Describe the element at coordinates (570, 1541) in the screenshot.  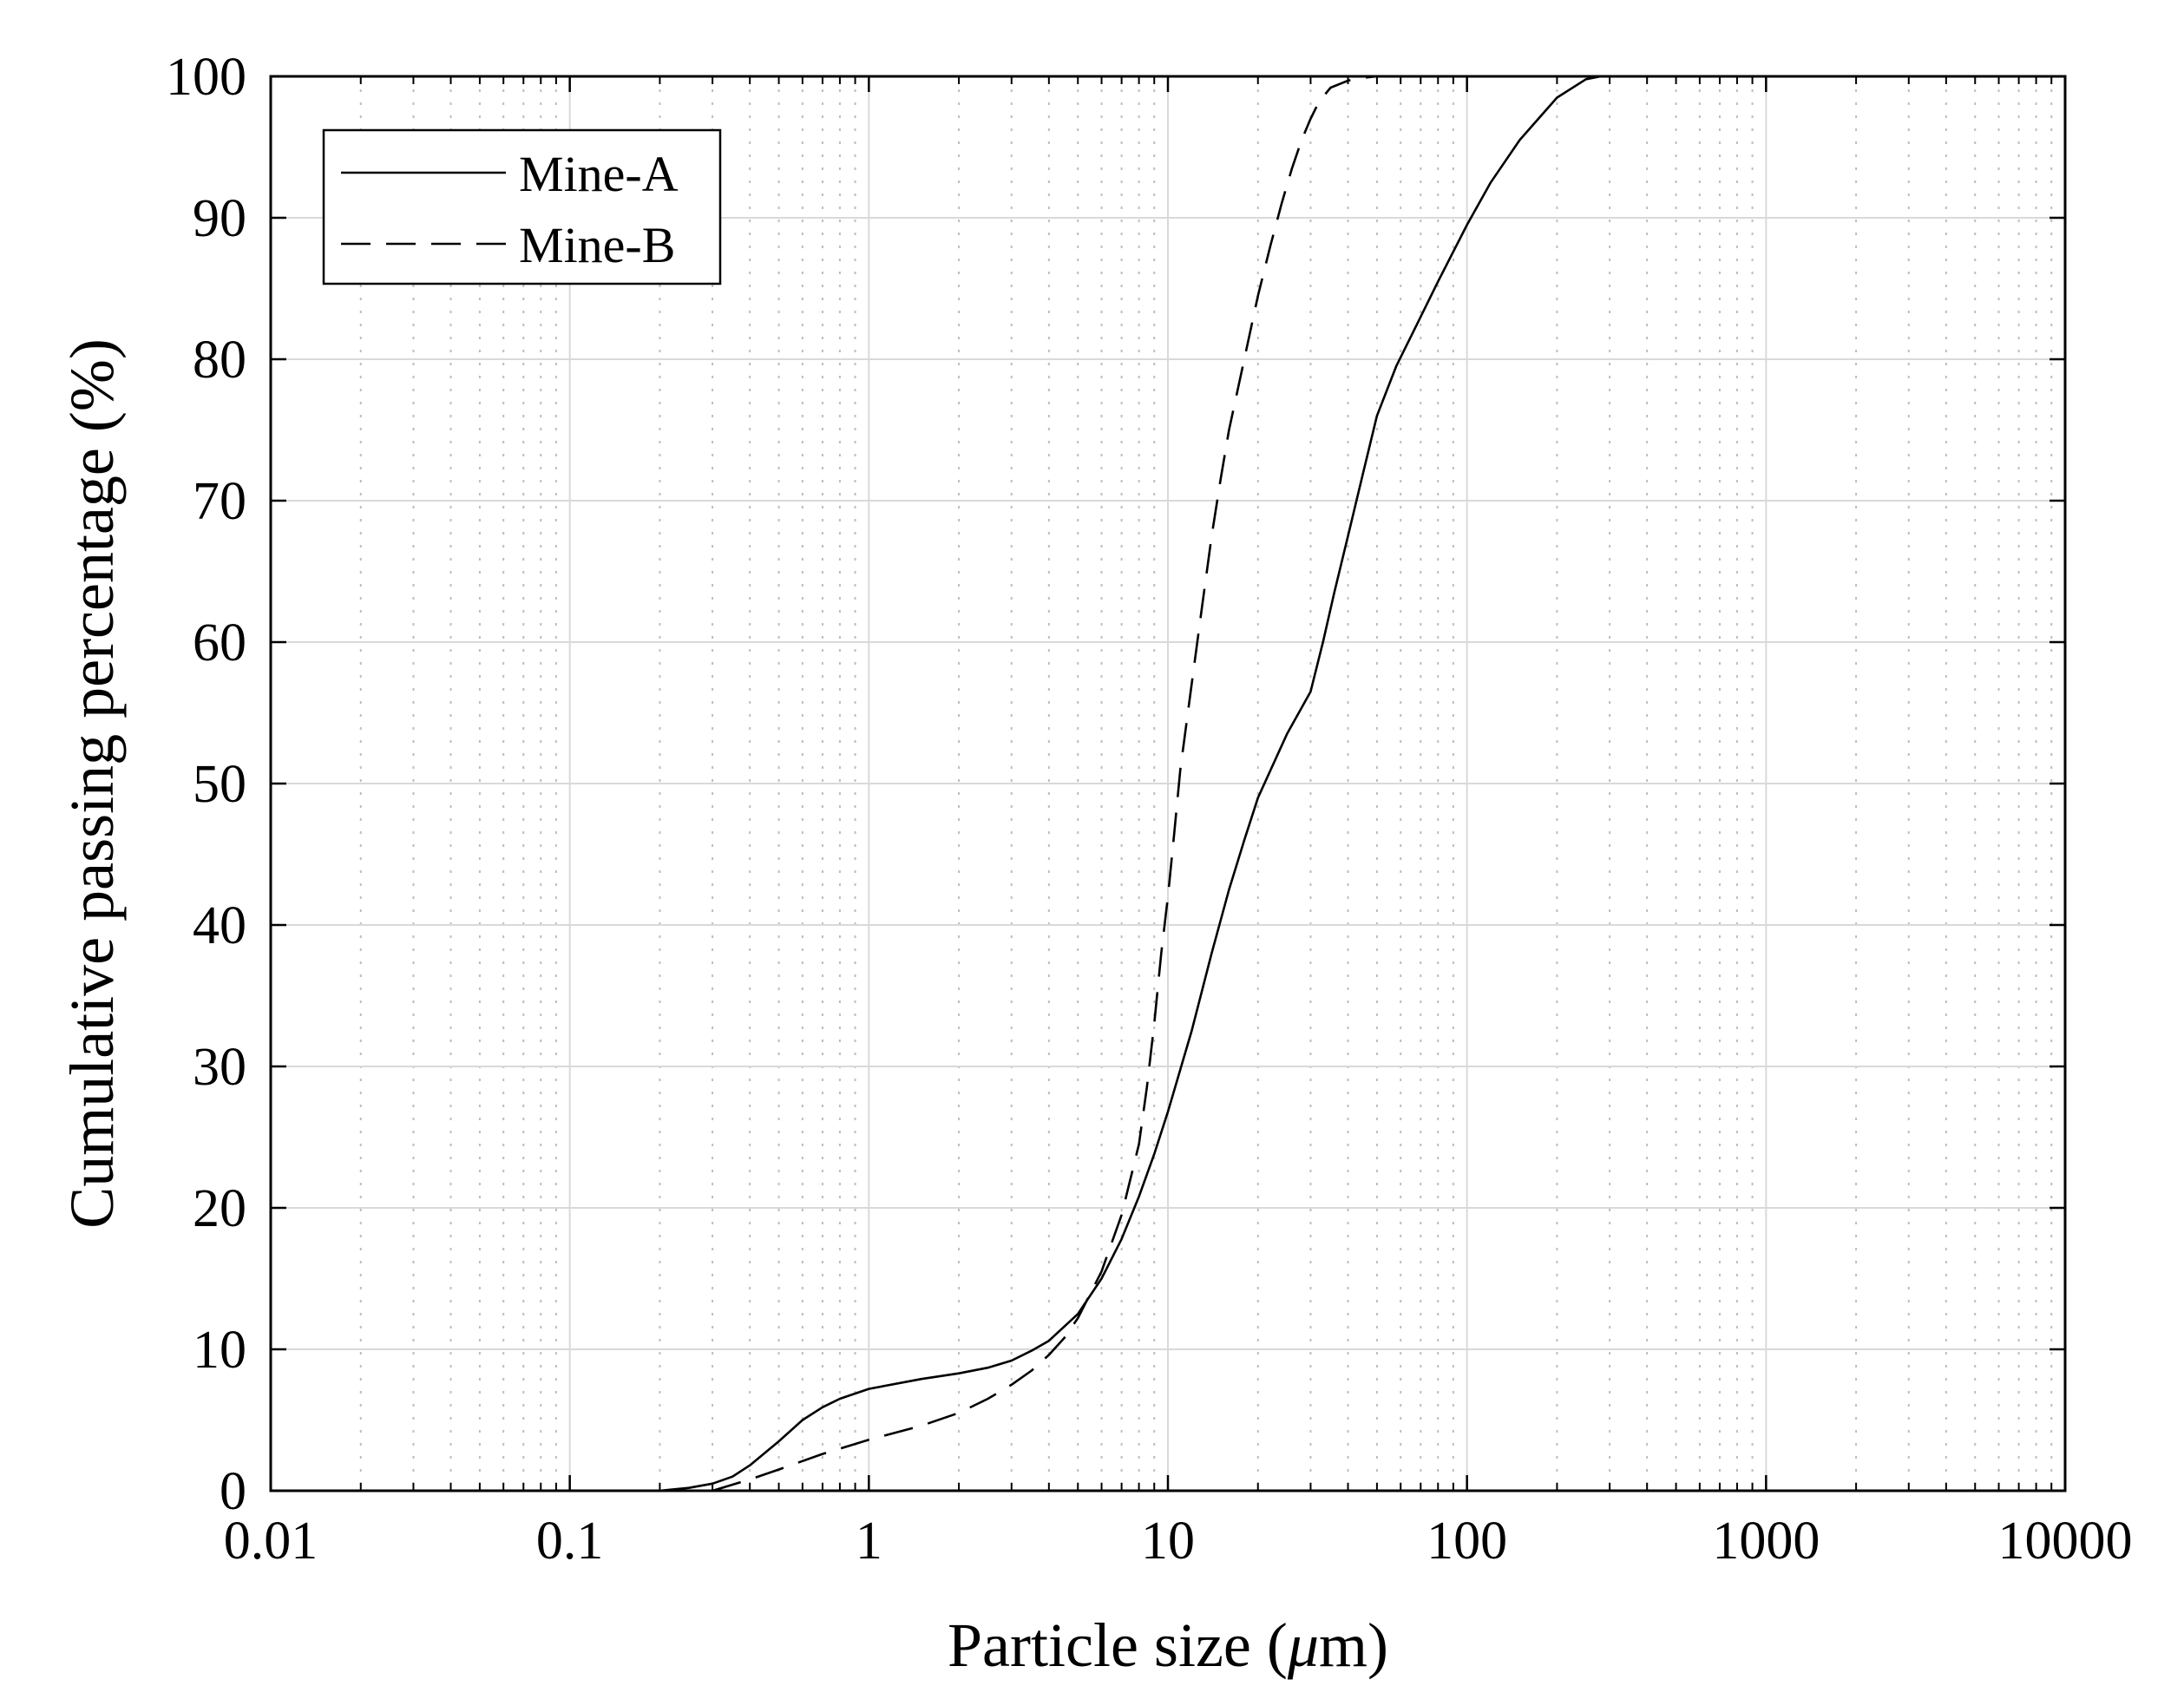
I see `x-tick-label: 0.1` at that location.